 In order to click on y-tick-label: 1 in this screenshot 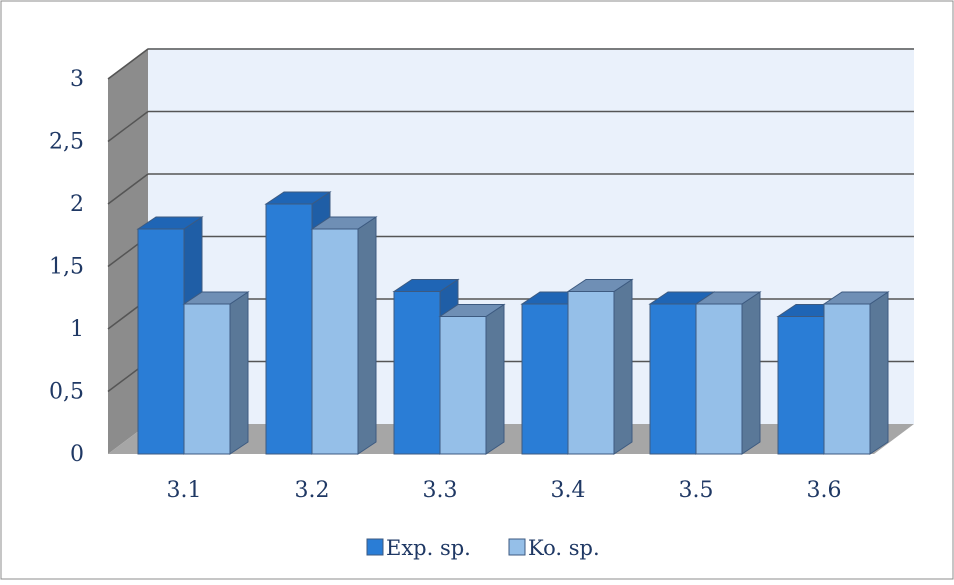, I will do `click(77, 329)`.